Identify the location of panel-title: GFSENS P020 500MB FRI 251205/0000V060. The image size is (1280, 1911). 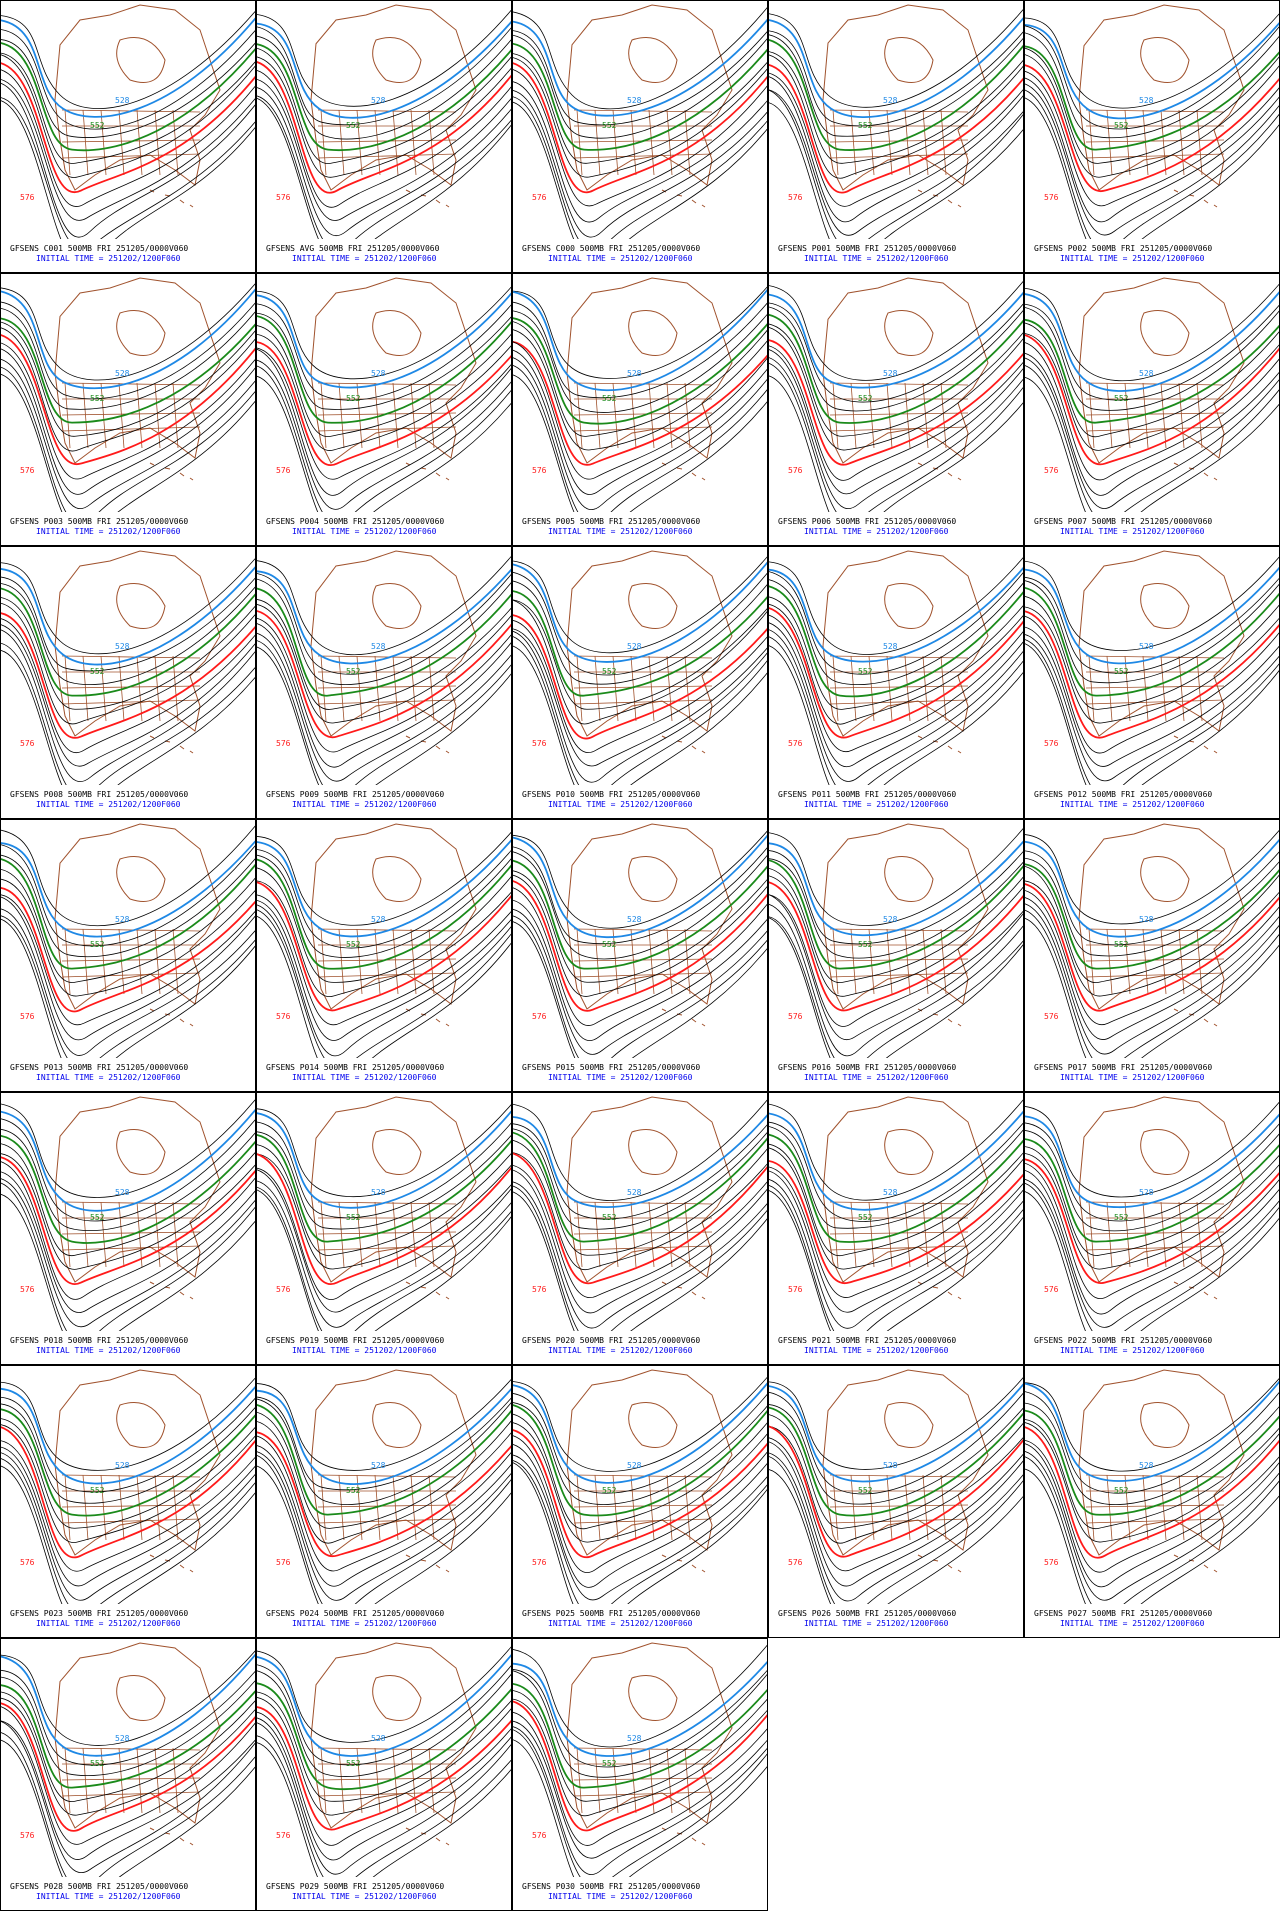
(611, 1340).